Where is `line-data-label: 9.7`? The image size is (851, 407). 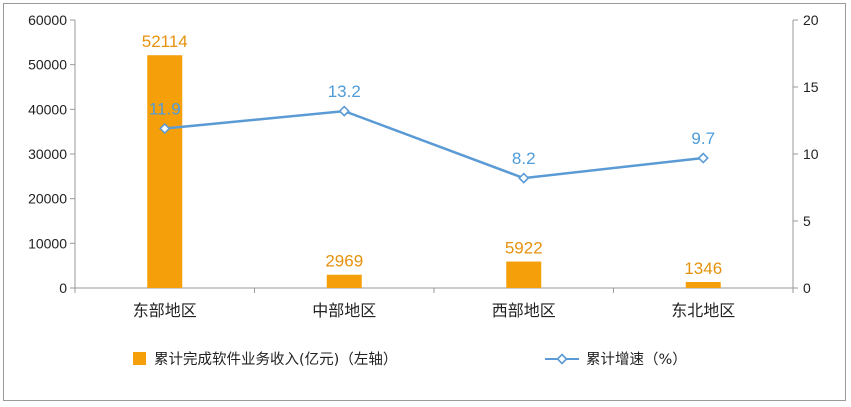
line-data-label: 9.7 is located at coordinates (703, 138).